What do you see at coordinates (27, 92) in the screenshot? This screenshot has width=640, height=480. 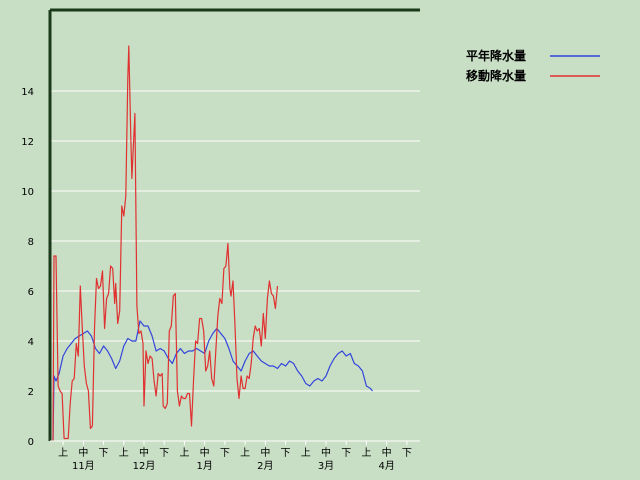 I see `y-tick-label: 14` at bounding box center [27, 92].